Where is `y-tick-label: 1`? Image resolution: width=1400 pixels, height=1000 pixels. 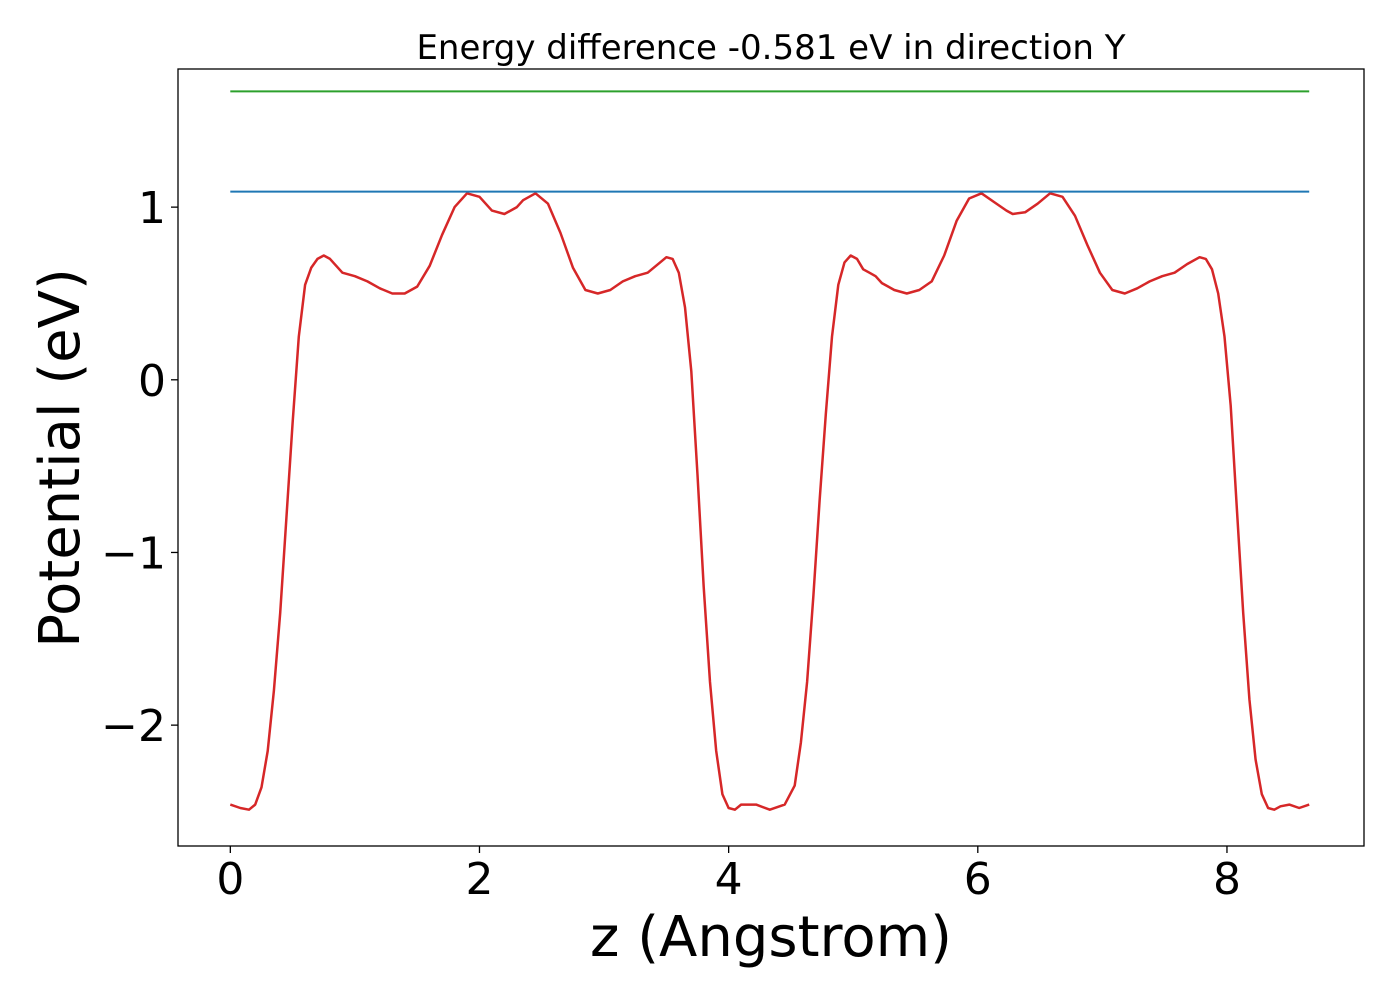 y-tick-label: 1 is located at coordinates (152, 208).